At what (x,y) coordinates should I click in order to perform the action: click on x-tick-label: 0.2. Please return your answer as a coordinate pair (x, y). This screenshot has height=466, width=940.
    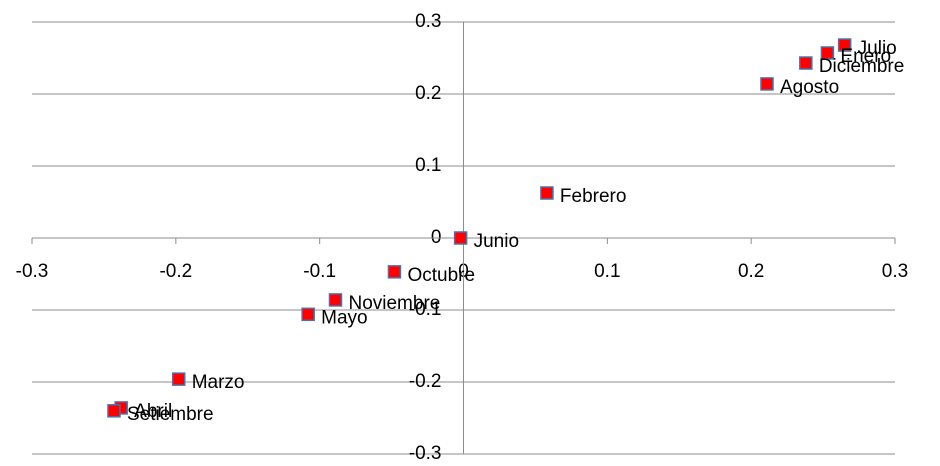
    Looking at the image, I should click on (751, 271).